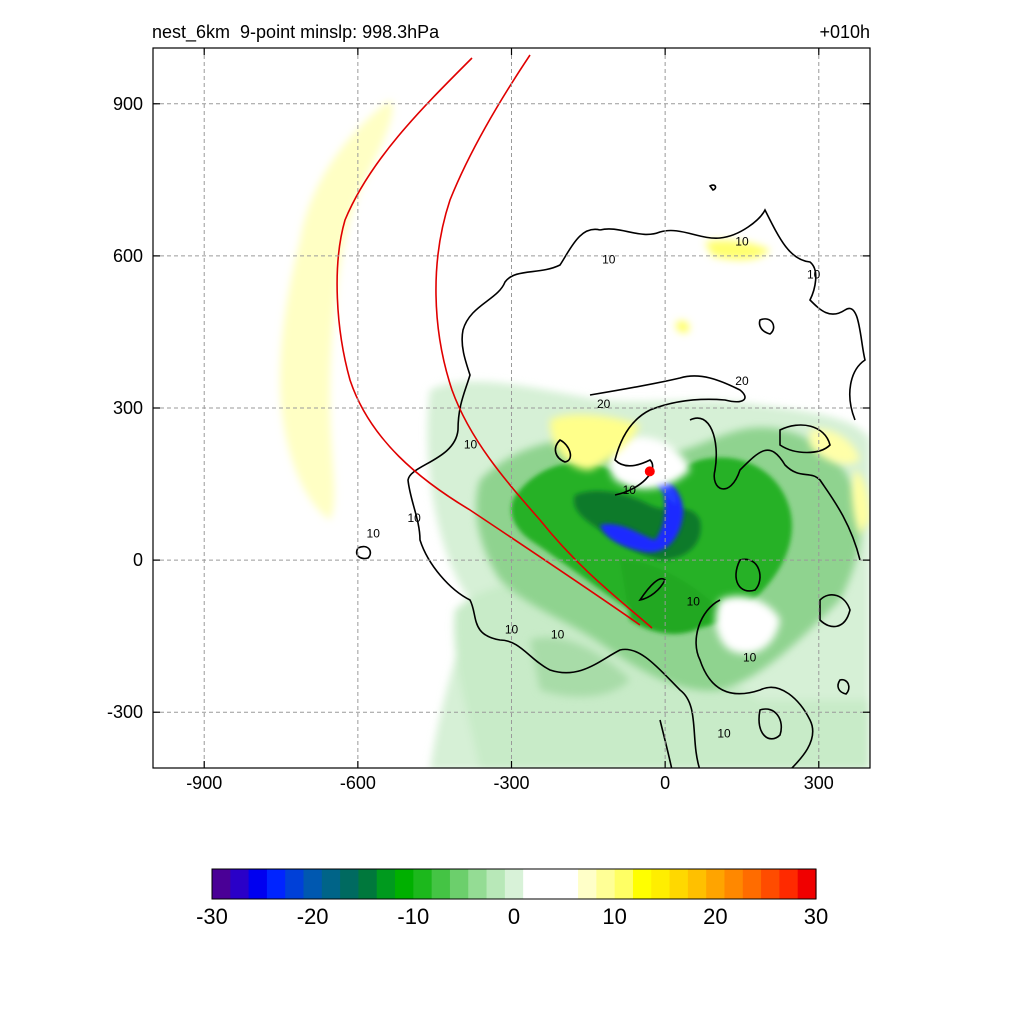  Describe the element at coordinates (296, 32) in the screenshot. I see `chart-title: nest_6km 9-point minslp: 998.3hPa` at that location.